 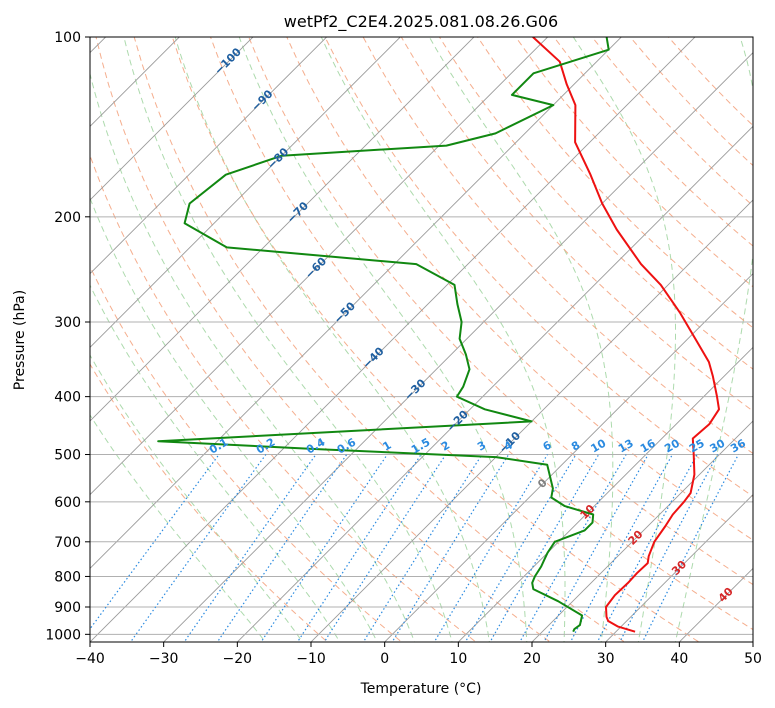 What do you see at coordinates (626, 446) in the screenshot?
I see `mixing-ratio-label: 13` at bounding box center [626, 446].